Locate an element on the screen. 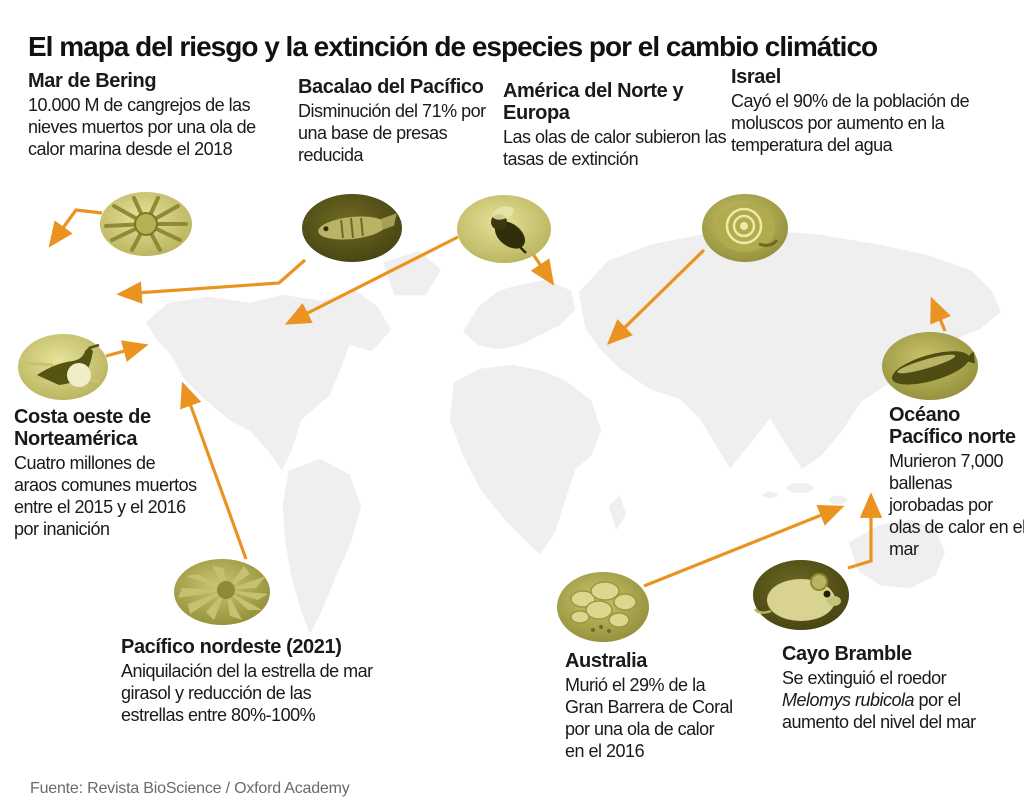 The height and width of the screenshot is (807, 1024). arrow-costa-oeste is located at coordinates (127, 351).